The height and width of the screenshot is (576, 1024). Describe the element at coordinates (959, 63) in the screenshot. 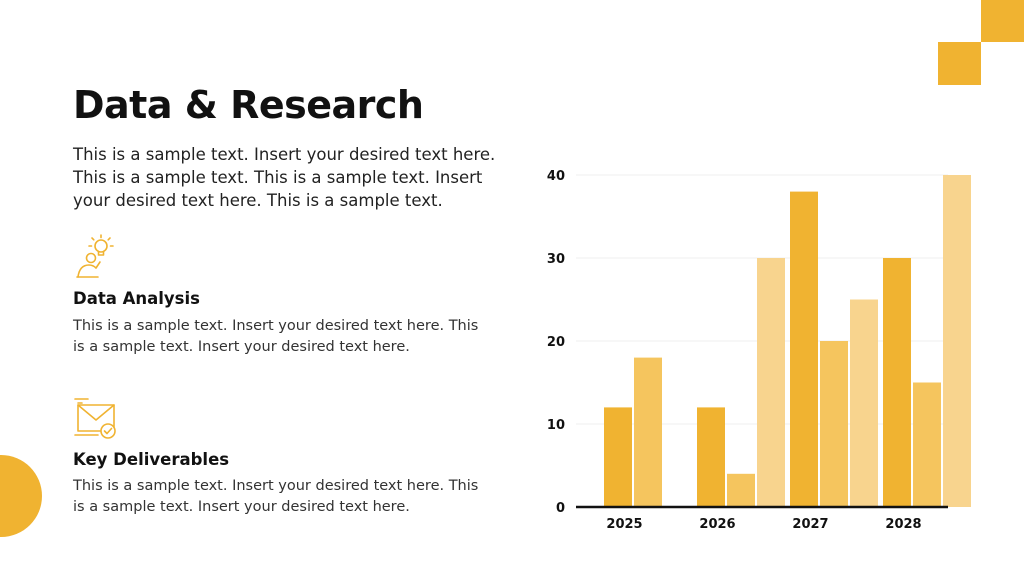

I see `decorative-square-bottom` at that location.